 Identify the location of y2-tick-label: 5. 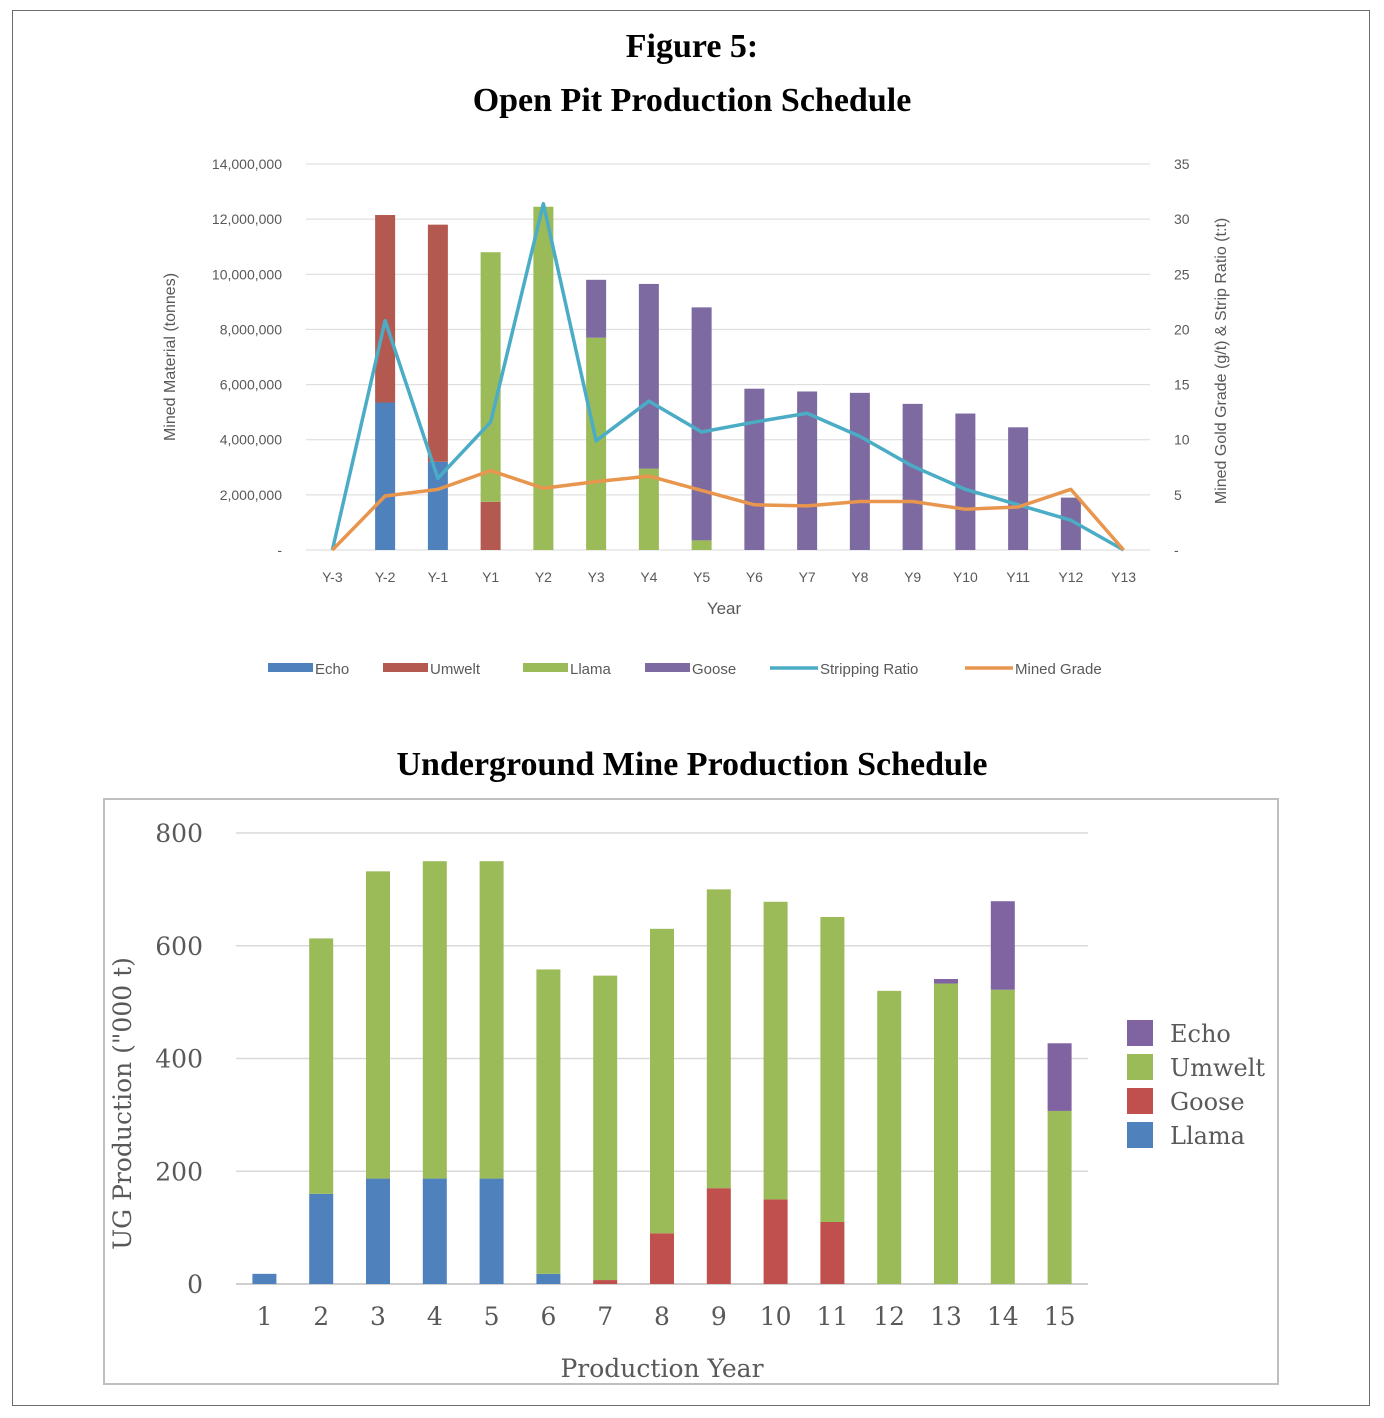
(1178, 495).